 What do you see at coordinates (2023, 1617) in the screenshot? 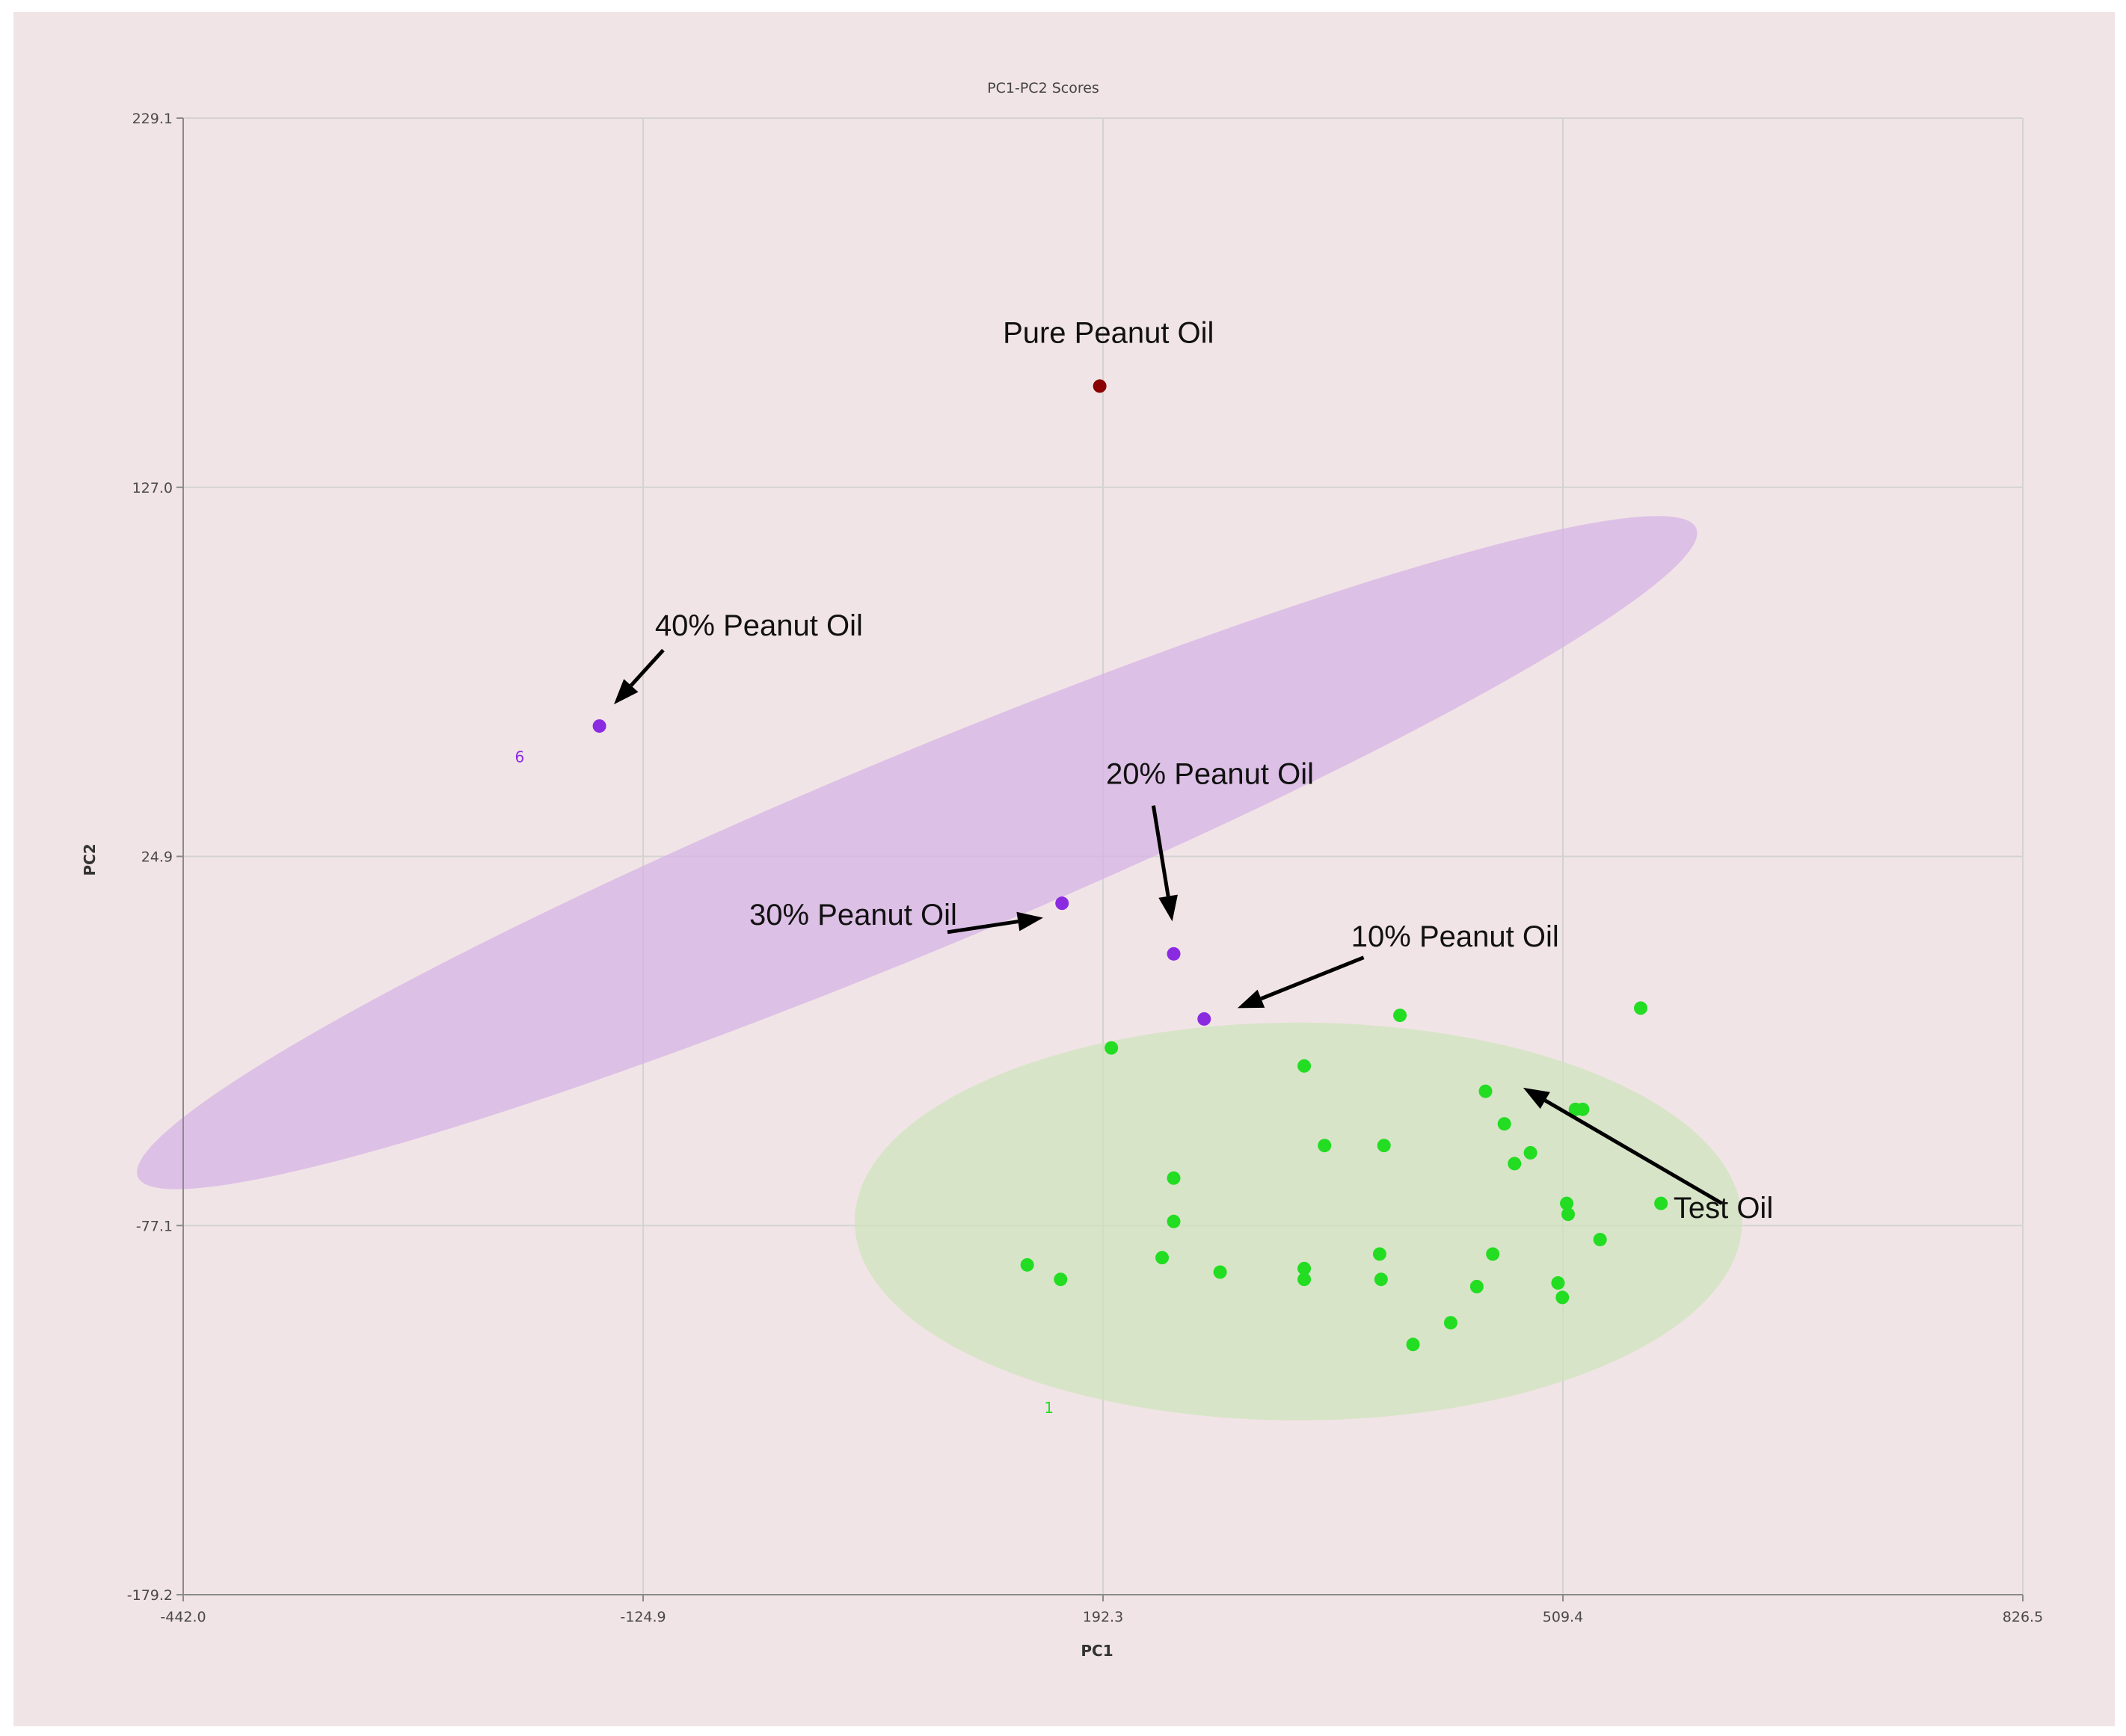
I see `x-tick-label: 826.5` at bounding box center [2023, 1617].